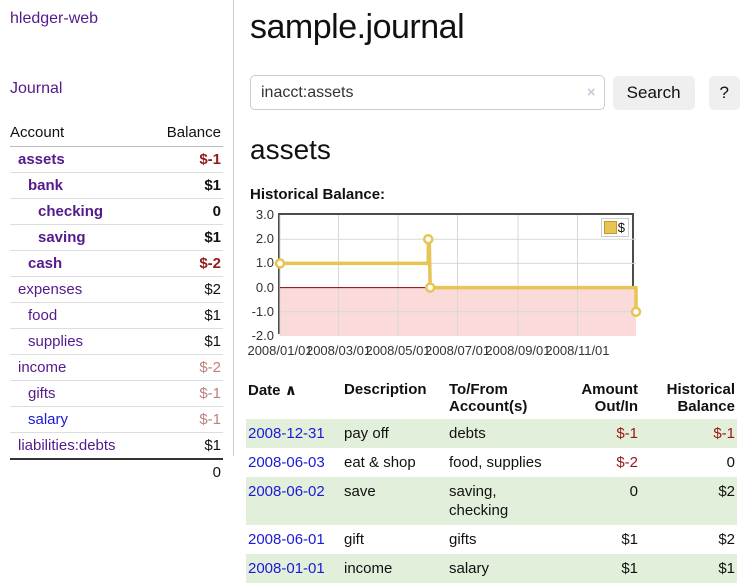  What do you see at coordinates (730, 462) in the screenshot?
I see `transaction-balance: 0` at bounding box center [730, 462].